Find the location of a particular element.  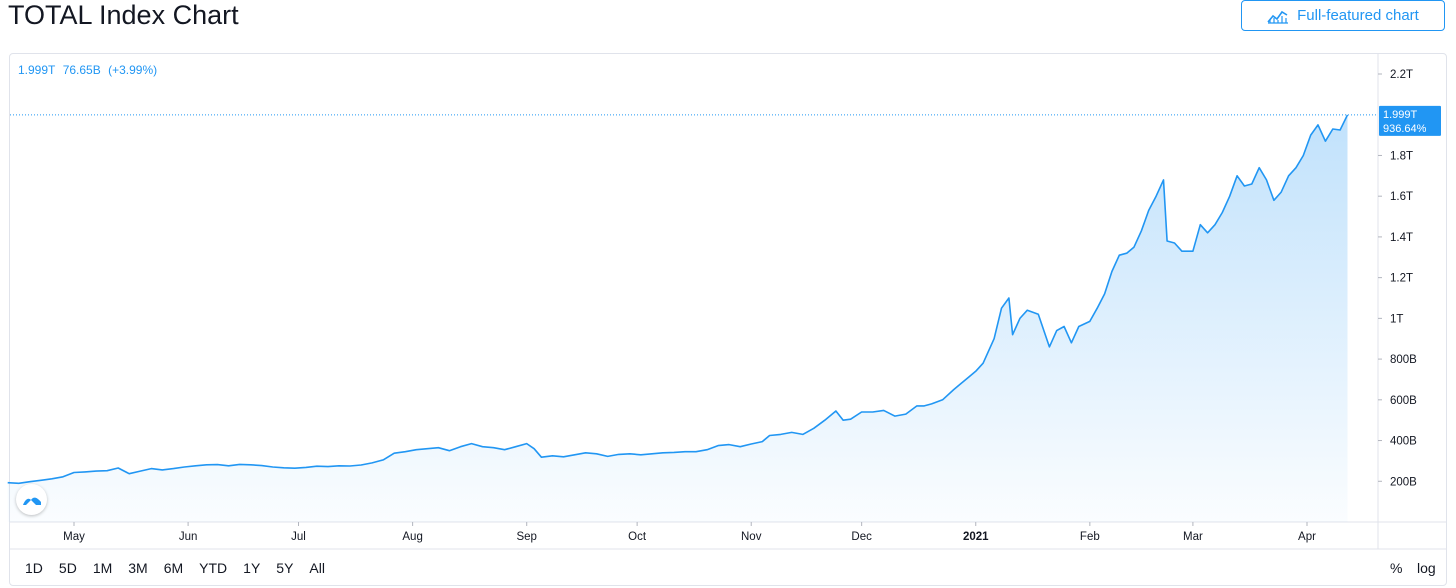

y-tick-label: 1.4T is located at coordinates (1401, 238).